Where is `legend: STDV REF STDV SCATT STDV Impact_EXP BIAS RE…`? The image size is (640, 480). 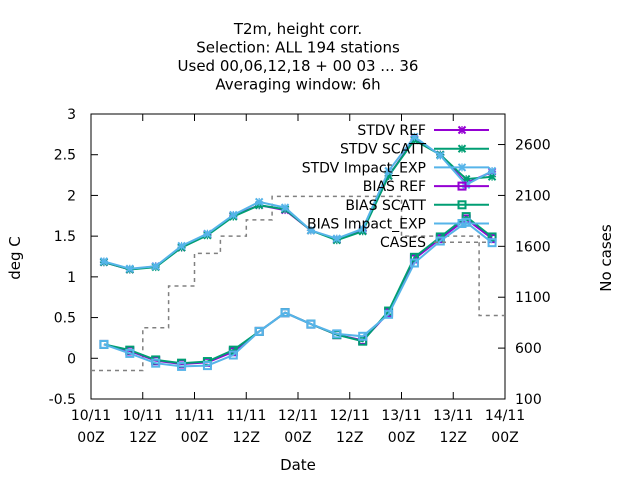
legend: STDV REF STDV SCATT STDV Impact_EXP BIAS RE… is located at coordinates (395, 187).